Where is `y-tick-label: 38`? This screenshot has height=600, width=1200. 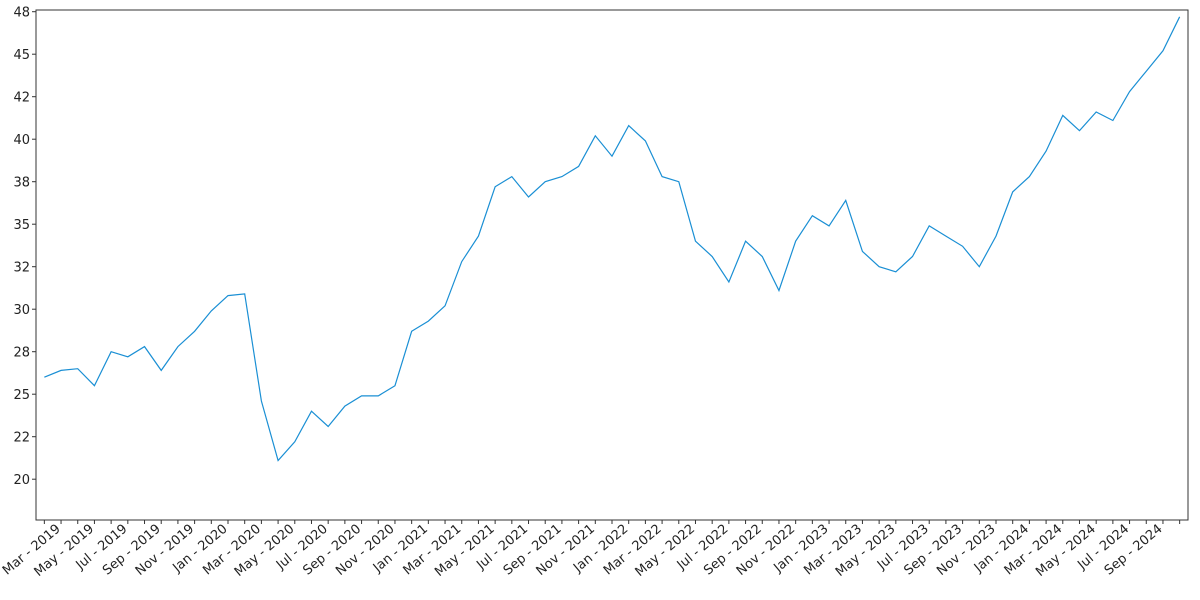
y-tick-label: 38 is located at coordinates (21, 183).